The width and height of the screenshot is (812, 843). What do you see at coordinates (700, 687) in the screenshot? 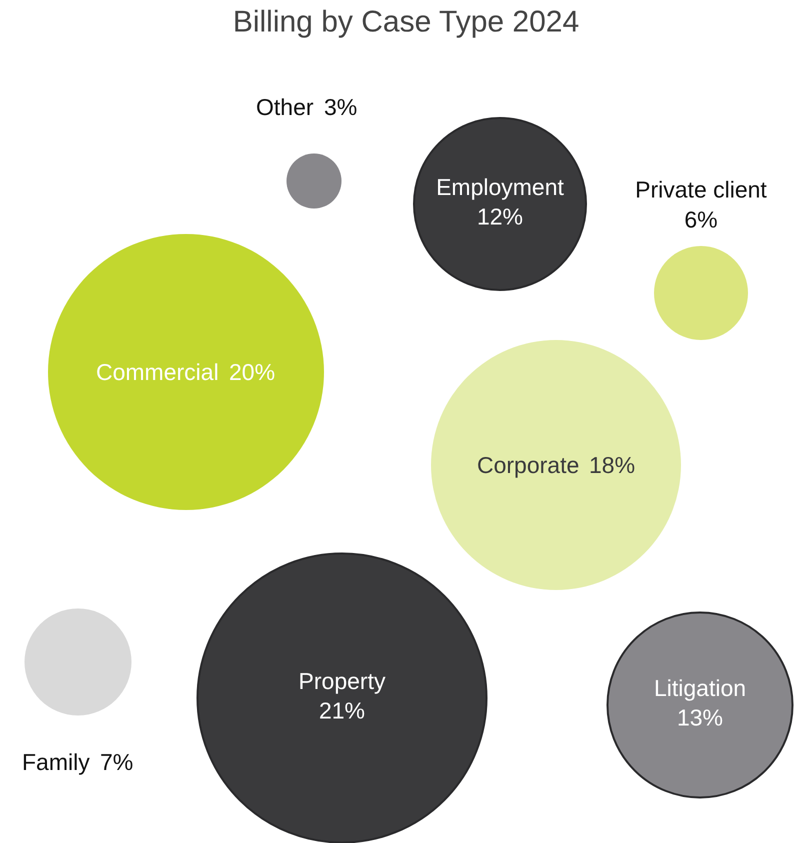
I see `category-label: Litigation` at bounding box center [700, 687].